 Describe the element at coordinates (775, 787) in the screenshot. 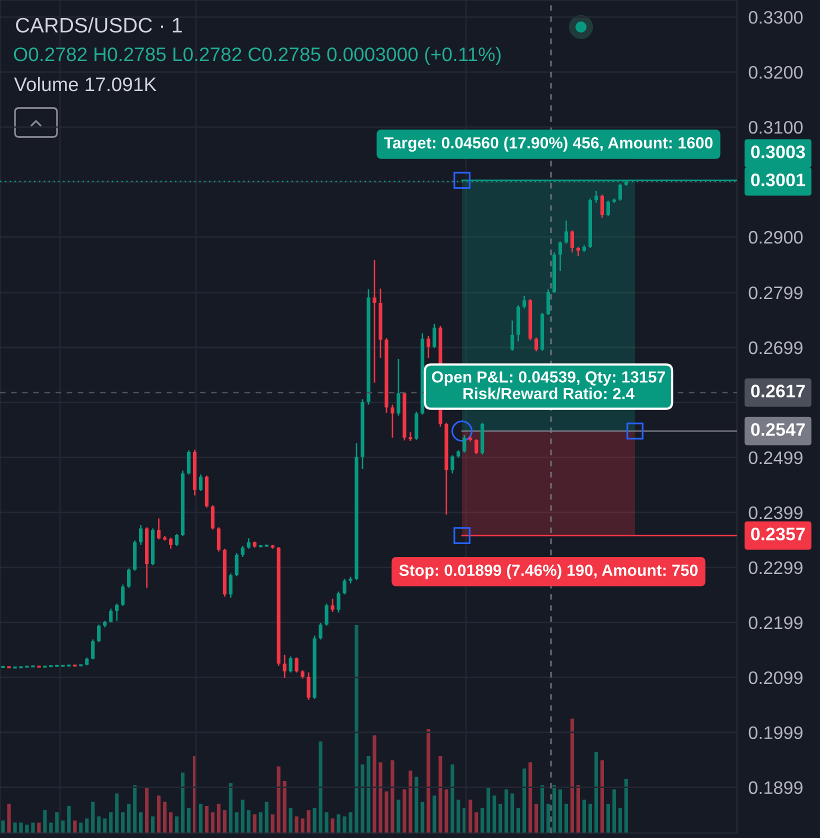

I see `y-tick-label: 0.1899` at that location.